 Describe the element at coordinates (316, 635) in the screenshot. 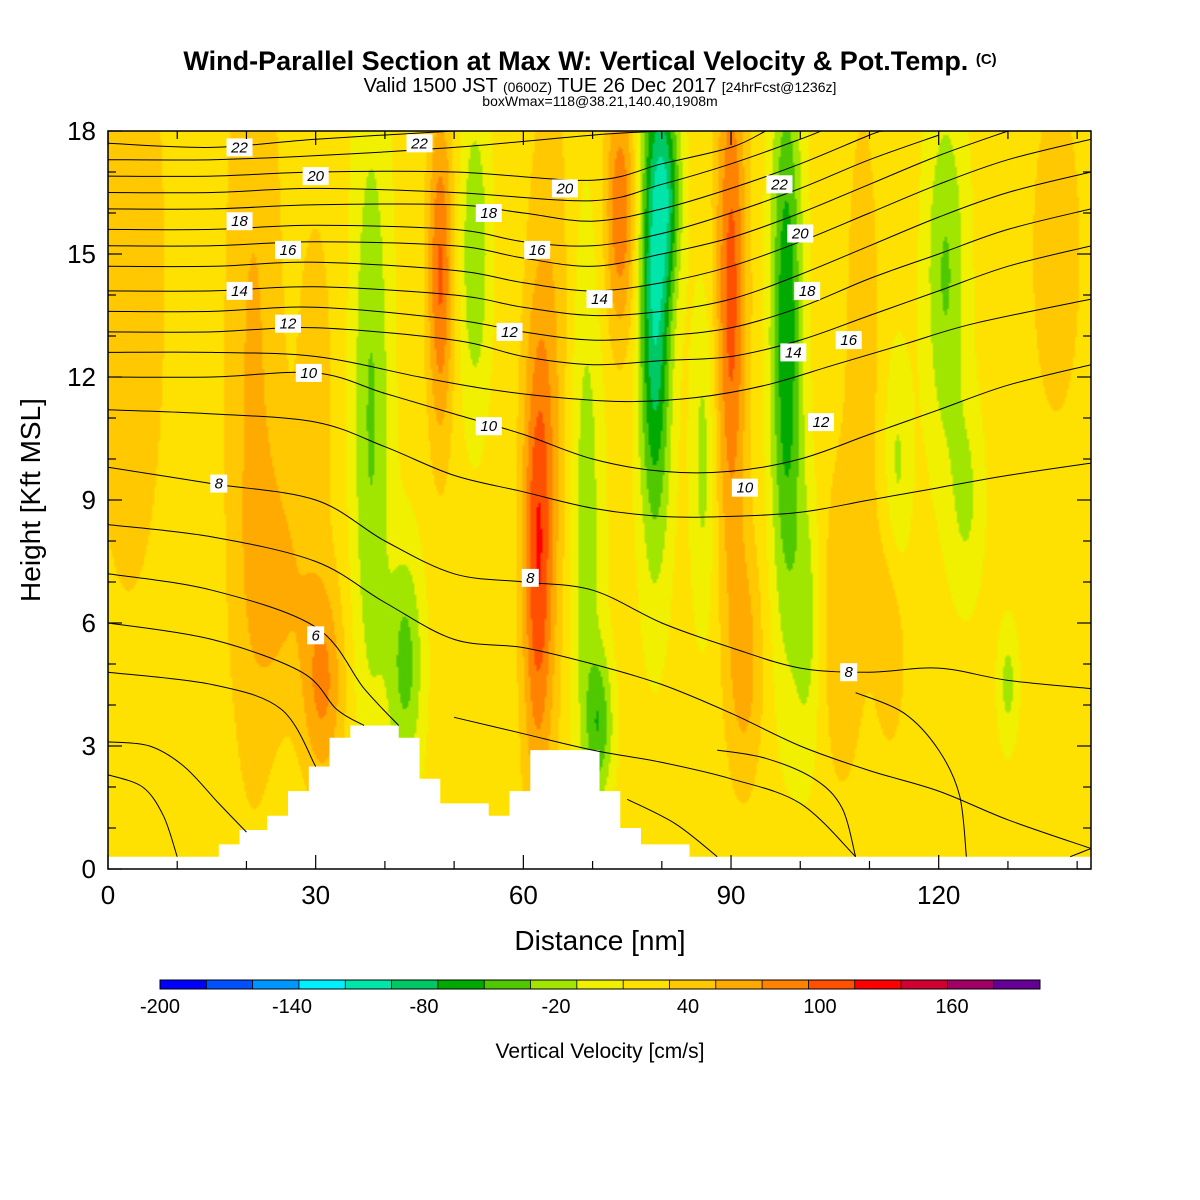

I see `contour-label-text: 6` at that location.